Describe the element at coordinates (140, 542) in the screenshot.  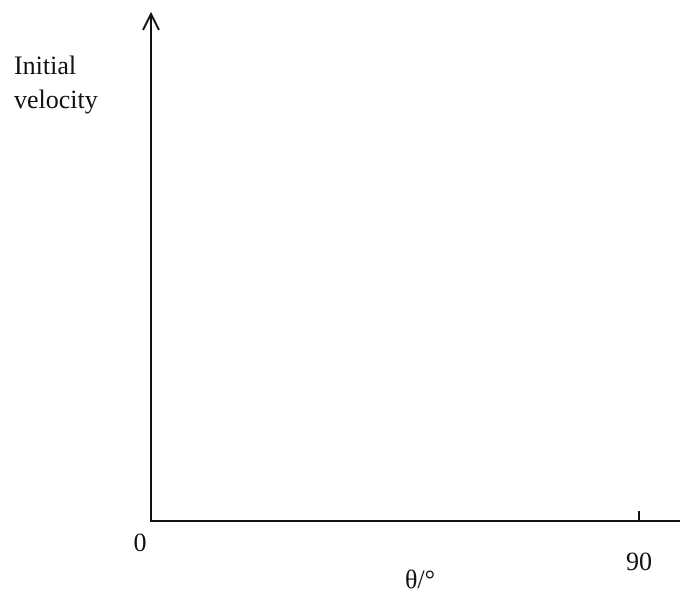
I see `x-tick-label: 0` at that location.